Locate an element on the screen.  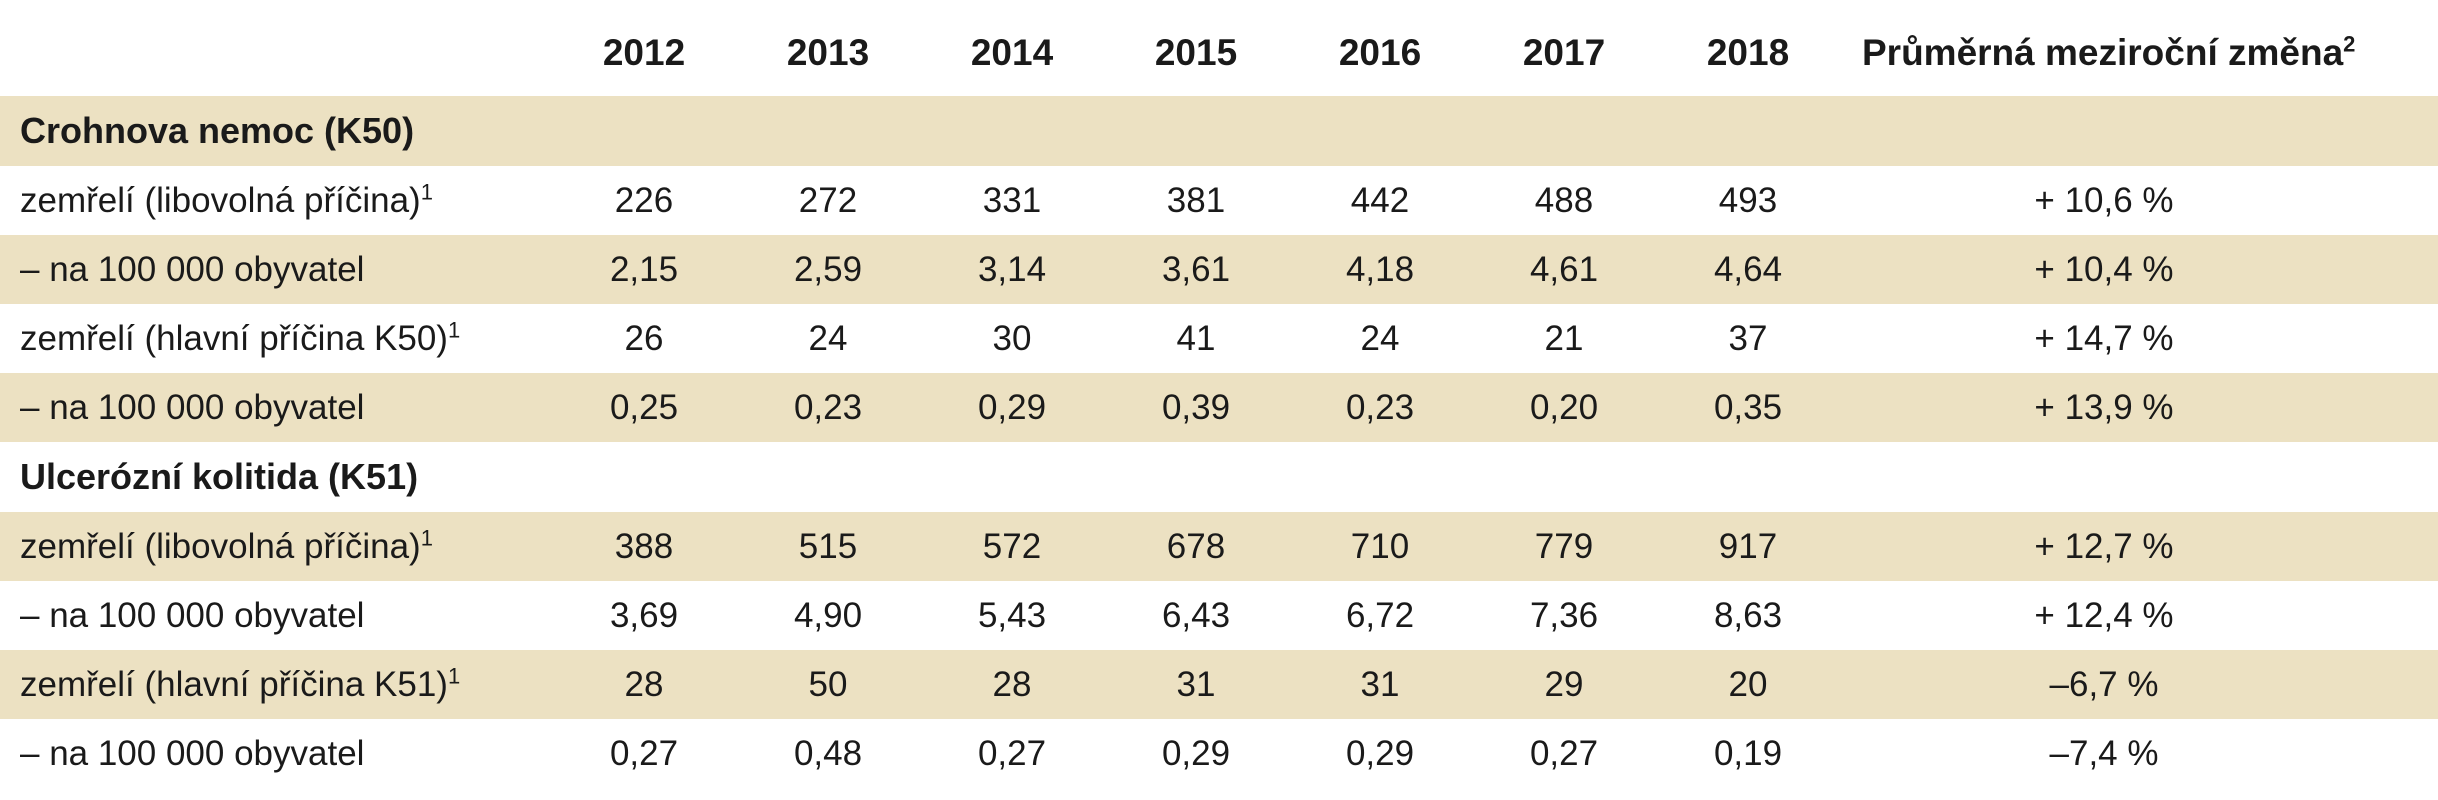
value-cell: 388 is located at coordinates (644, 546).